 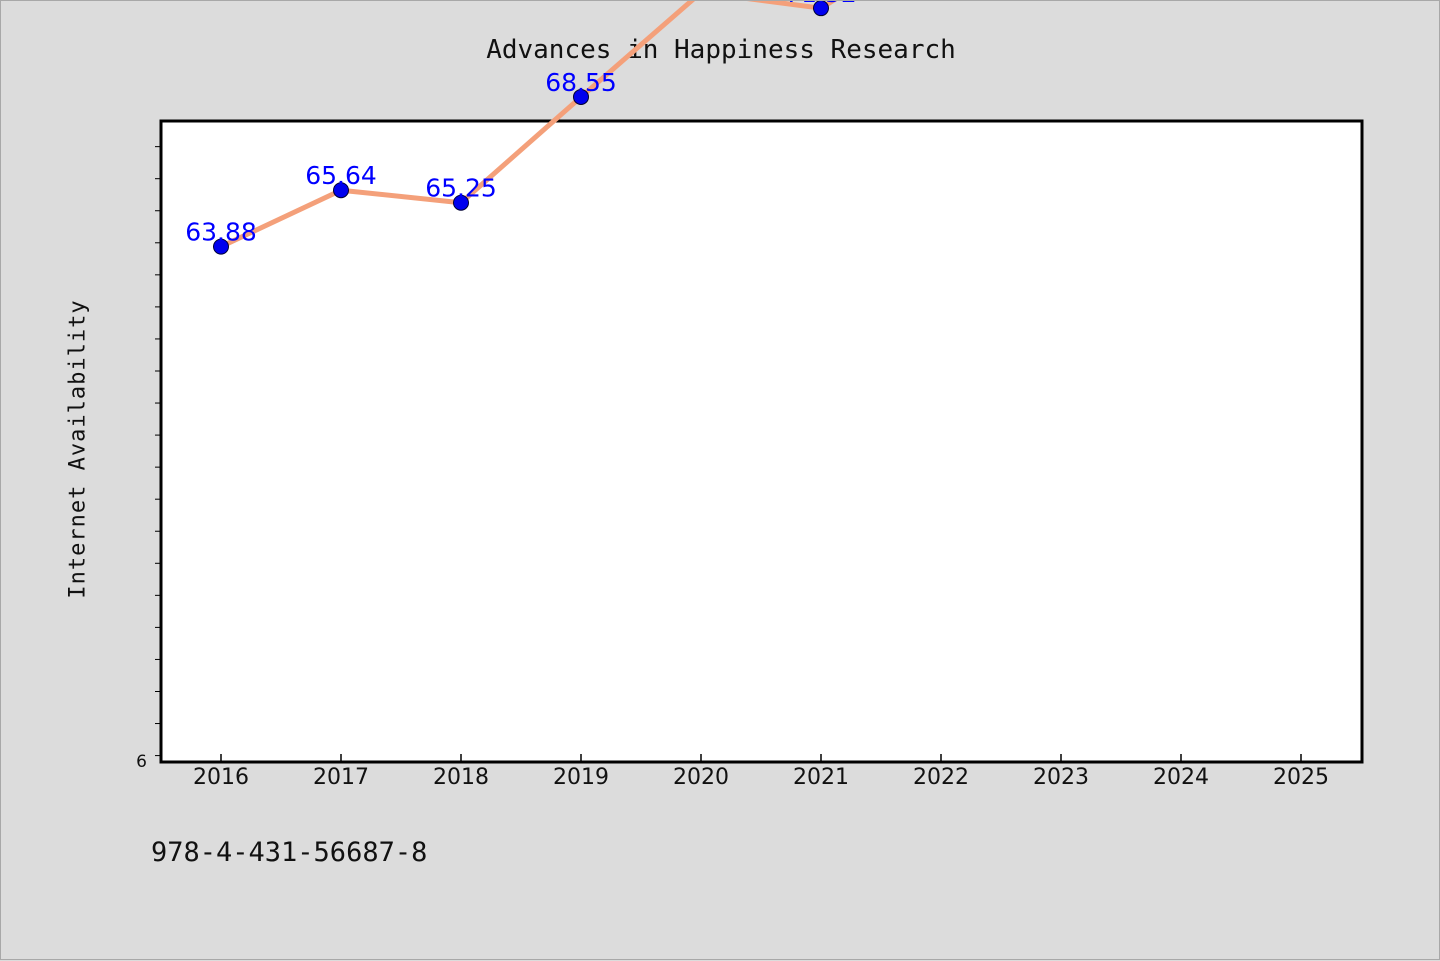 What do you see at coordinates (1181, 777) in the screenshot?
I see `x-tick-label: 2024` at bounding box center [1181, 777].